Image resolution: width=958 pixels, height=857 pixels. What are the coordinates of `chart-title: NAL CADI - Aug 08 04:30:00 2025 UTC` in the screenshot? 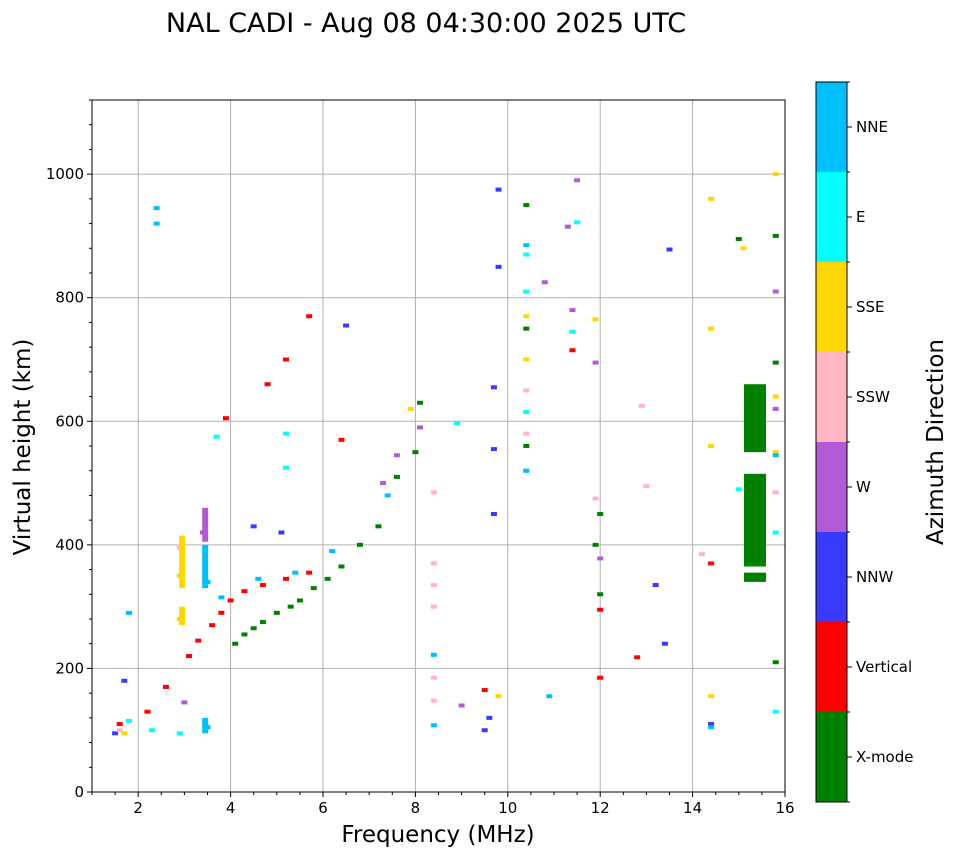 It's located at (426, 23).